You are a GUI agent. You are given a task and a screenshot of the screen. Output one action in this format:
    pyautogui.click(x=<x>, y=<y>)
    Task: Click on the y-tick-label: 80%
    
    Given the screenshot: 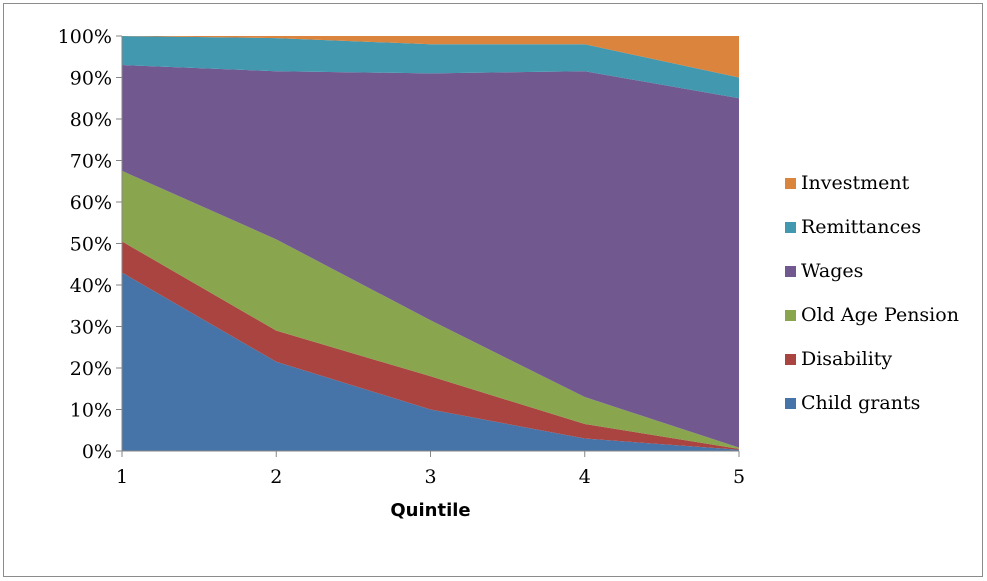 What is the action you would take?
    pyautogui.click(x=91, y=120)
    